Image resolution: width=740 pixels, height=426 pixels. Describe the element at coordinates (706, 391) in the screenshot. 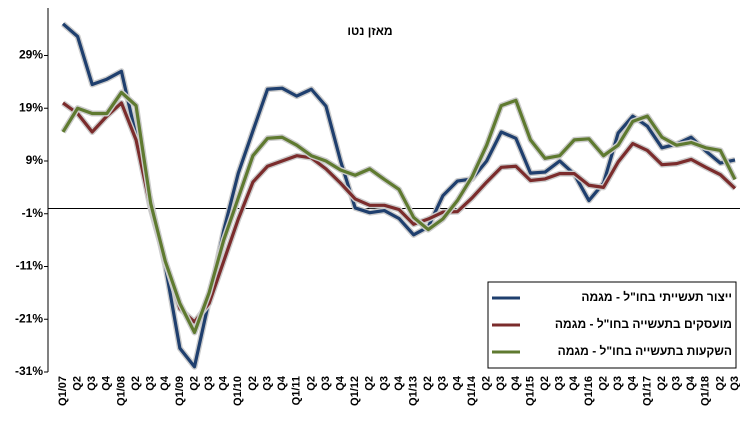

I see `x-tick-label: Q1/18` at that location.